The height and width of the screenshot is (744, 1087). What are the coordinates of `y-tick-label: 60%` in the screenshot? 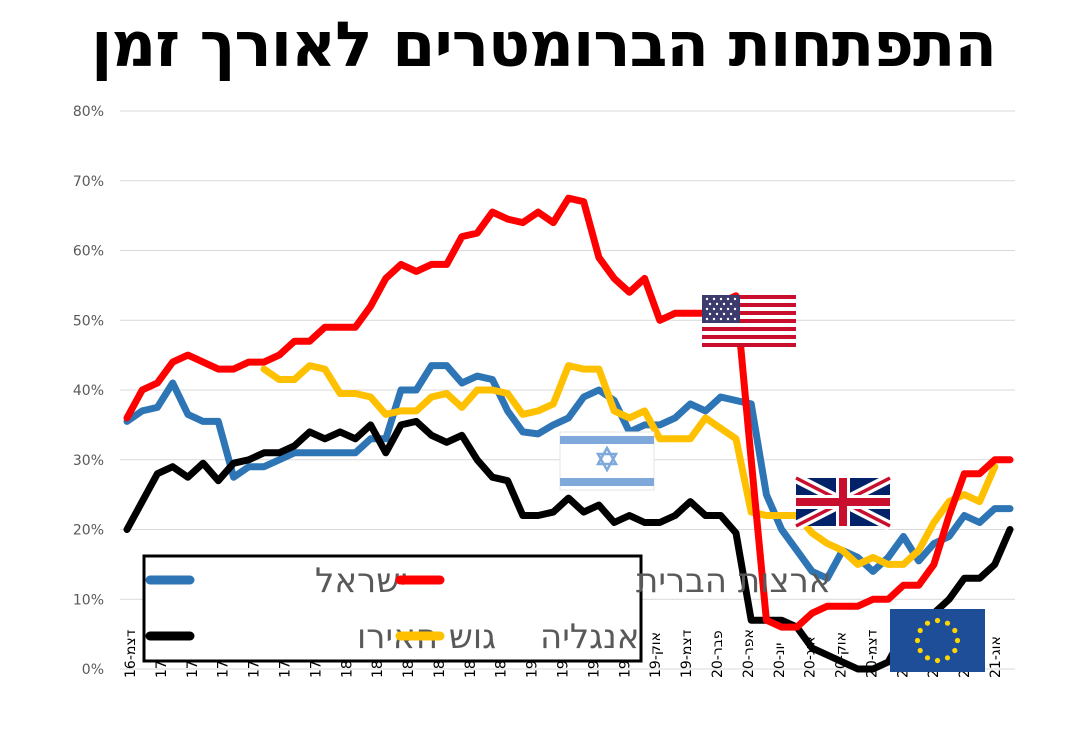 It's located at (88, 252).